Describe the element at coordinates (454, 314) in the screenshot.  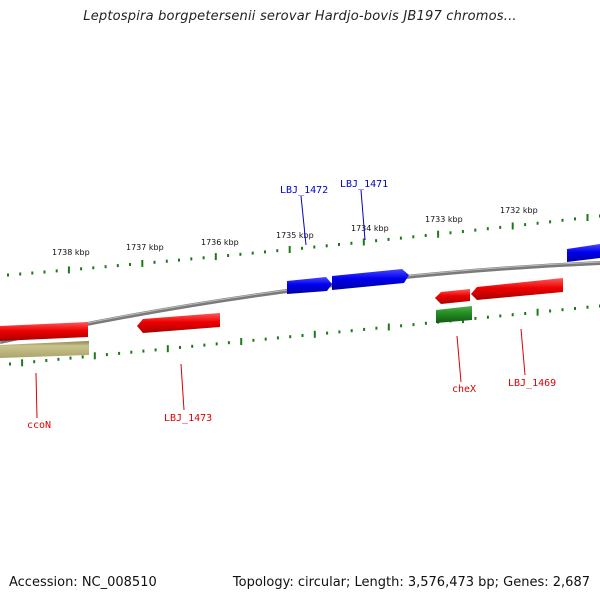
I see `feature-green-bar` at that location.